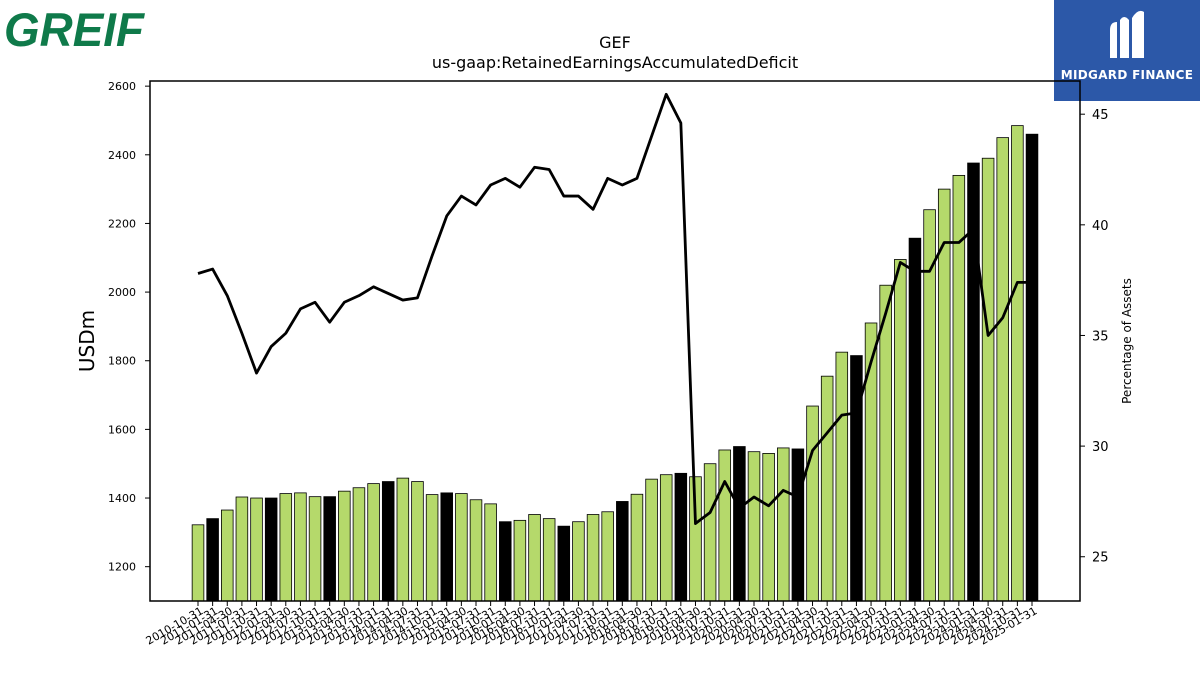 This screenshot has height=675, width=1200. I want to click on midgard-m-icon, so click(1127, 34).